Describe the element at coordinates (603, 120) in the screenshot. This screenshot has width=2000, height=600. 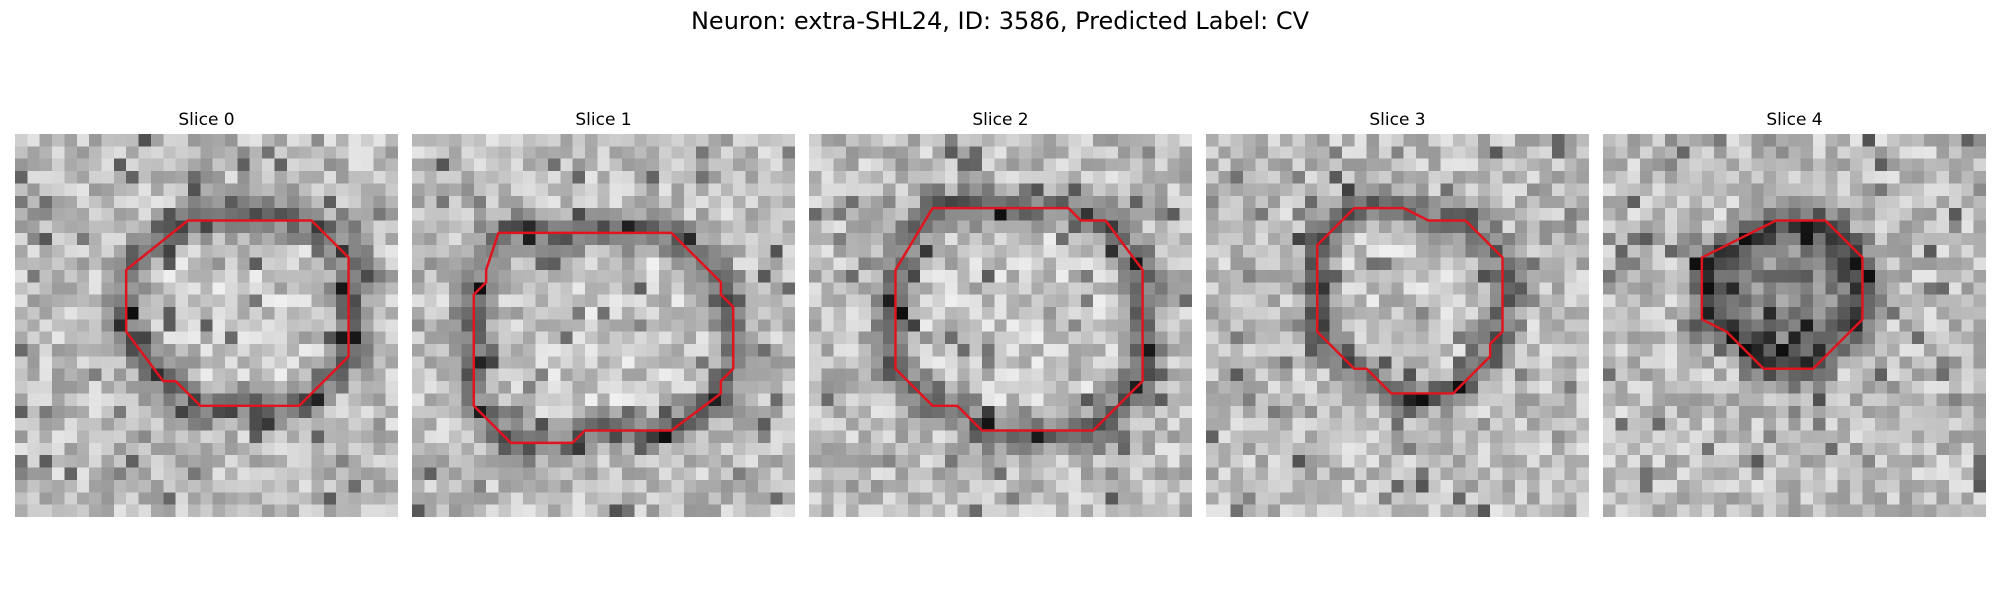
I see `slice-title-1: Slice 1` at that location.